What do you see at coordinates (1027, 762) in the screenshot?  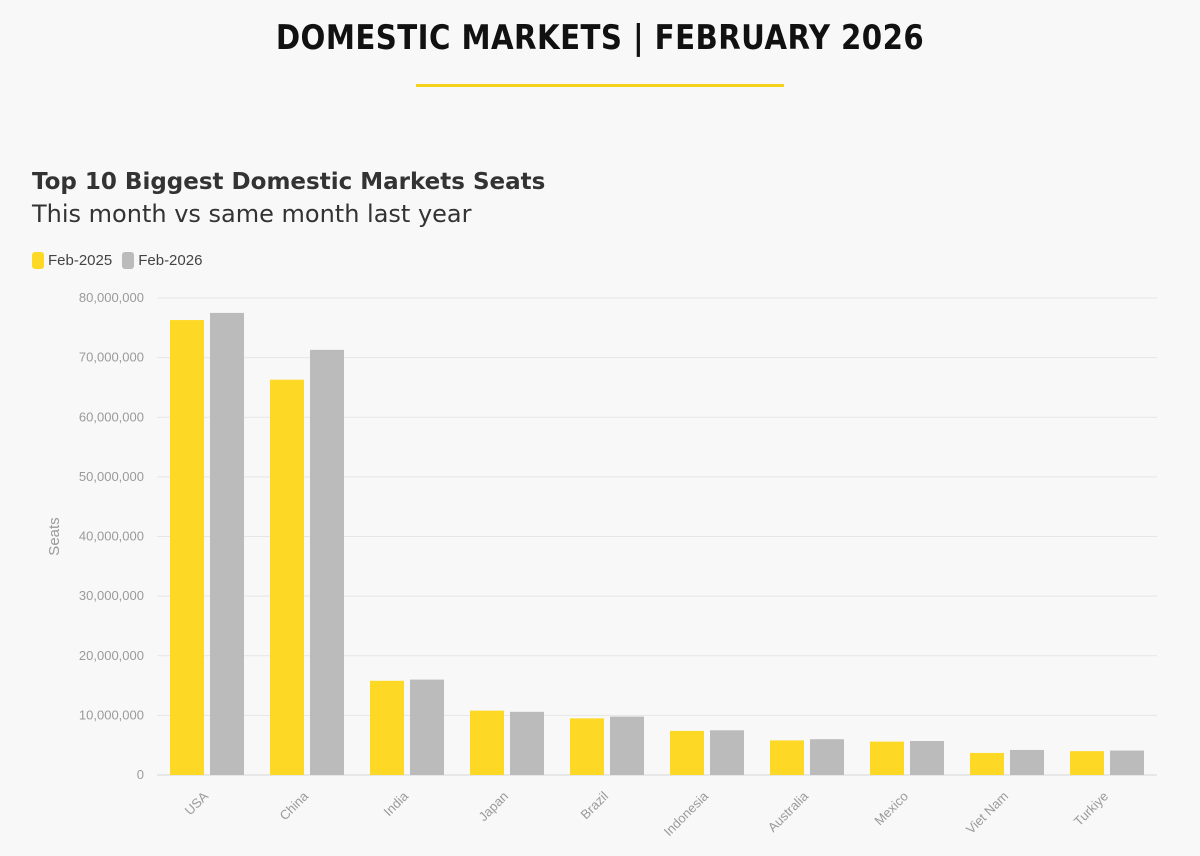 I see `bar-feb-2026-viet-nam` at bounding box center [1027, 762].